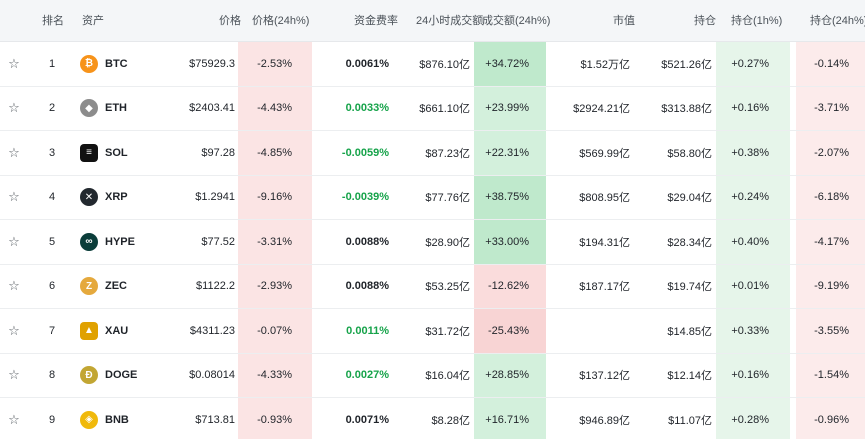  I want to click on coin-info: ◈ BNB, so click(104, 419).